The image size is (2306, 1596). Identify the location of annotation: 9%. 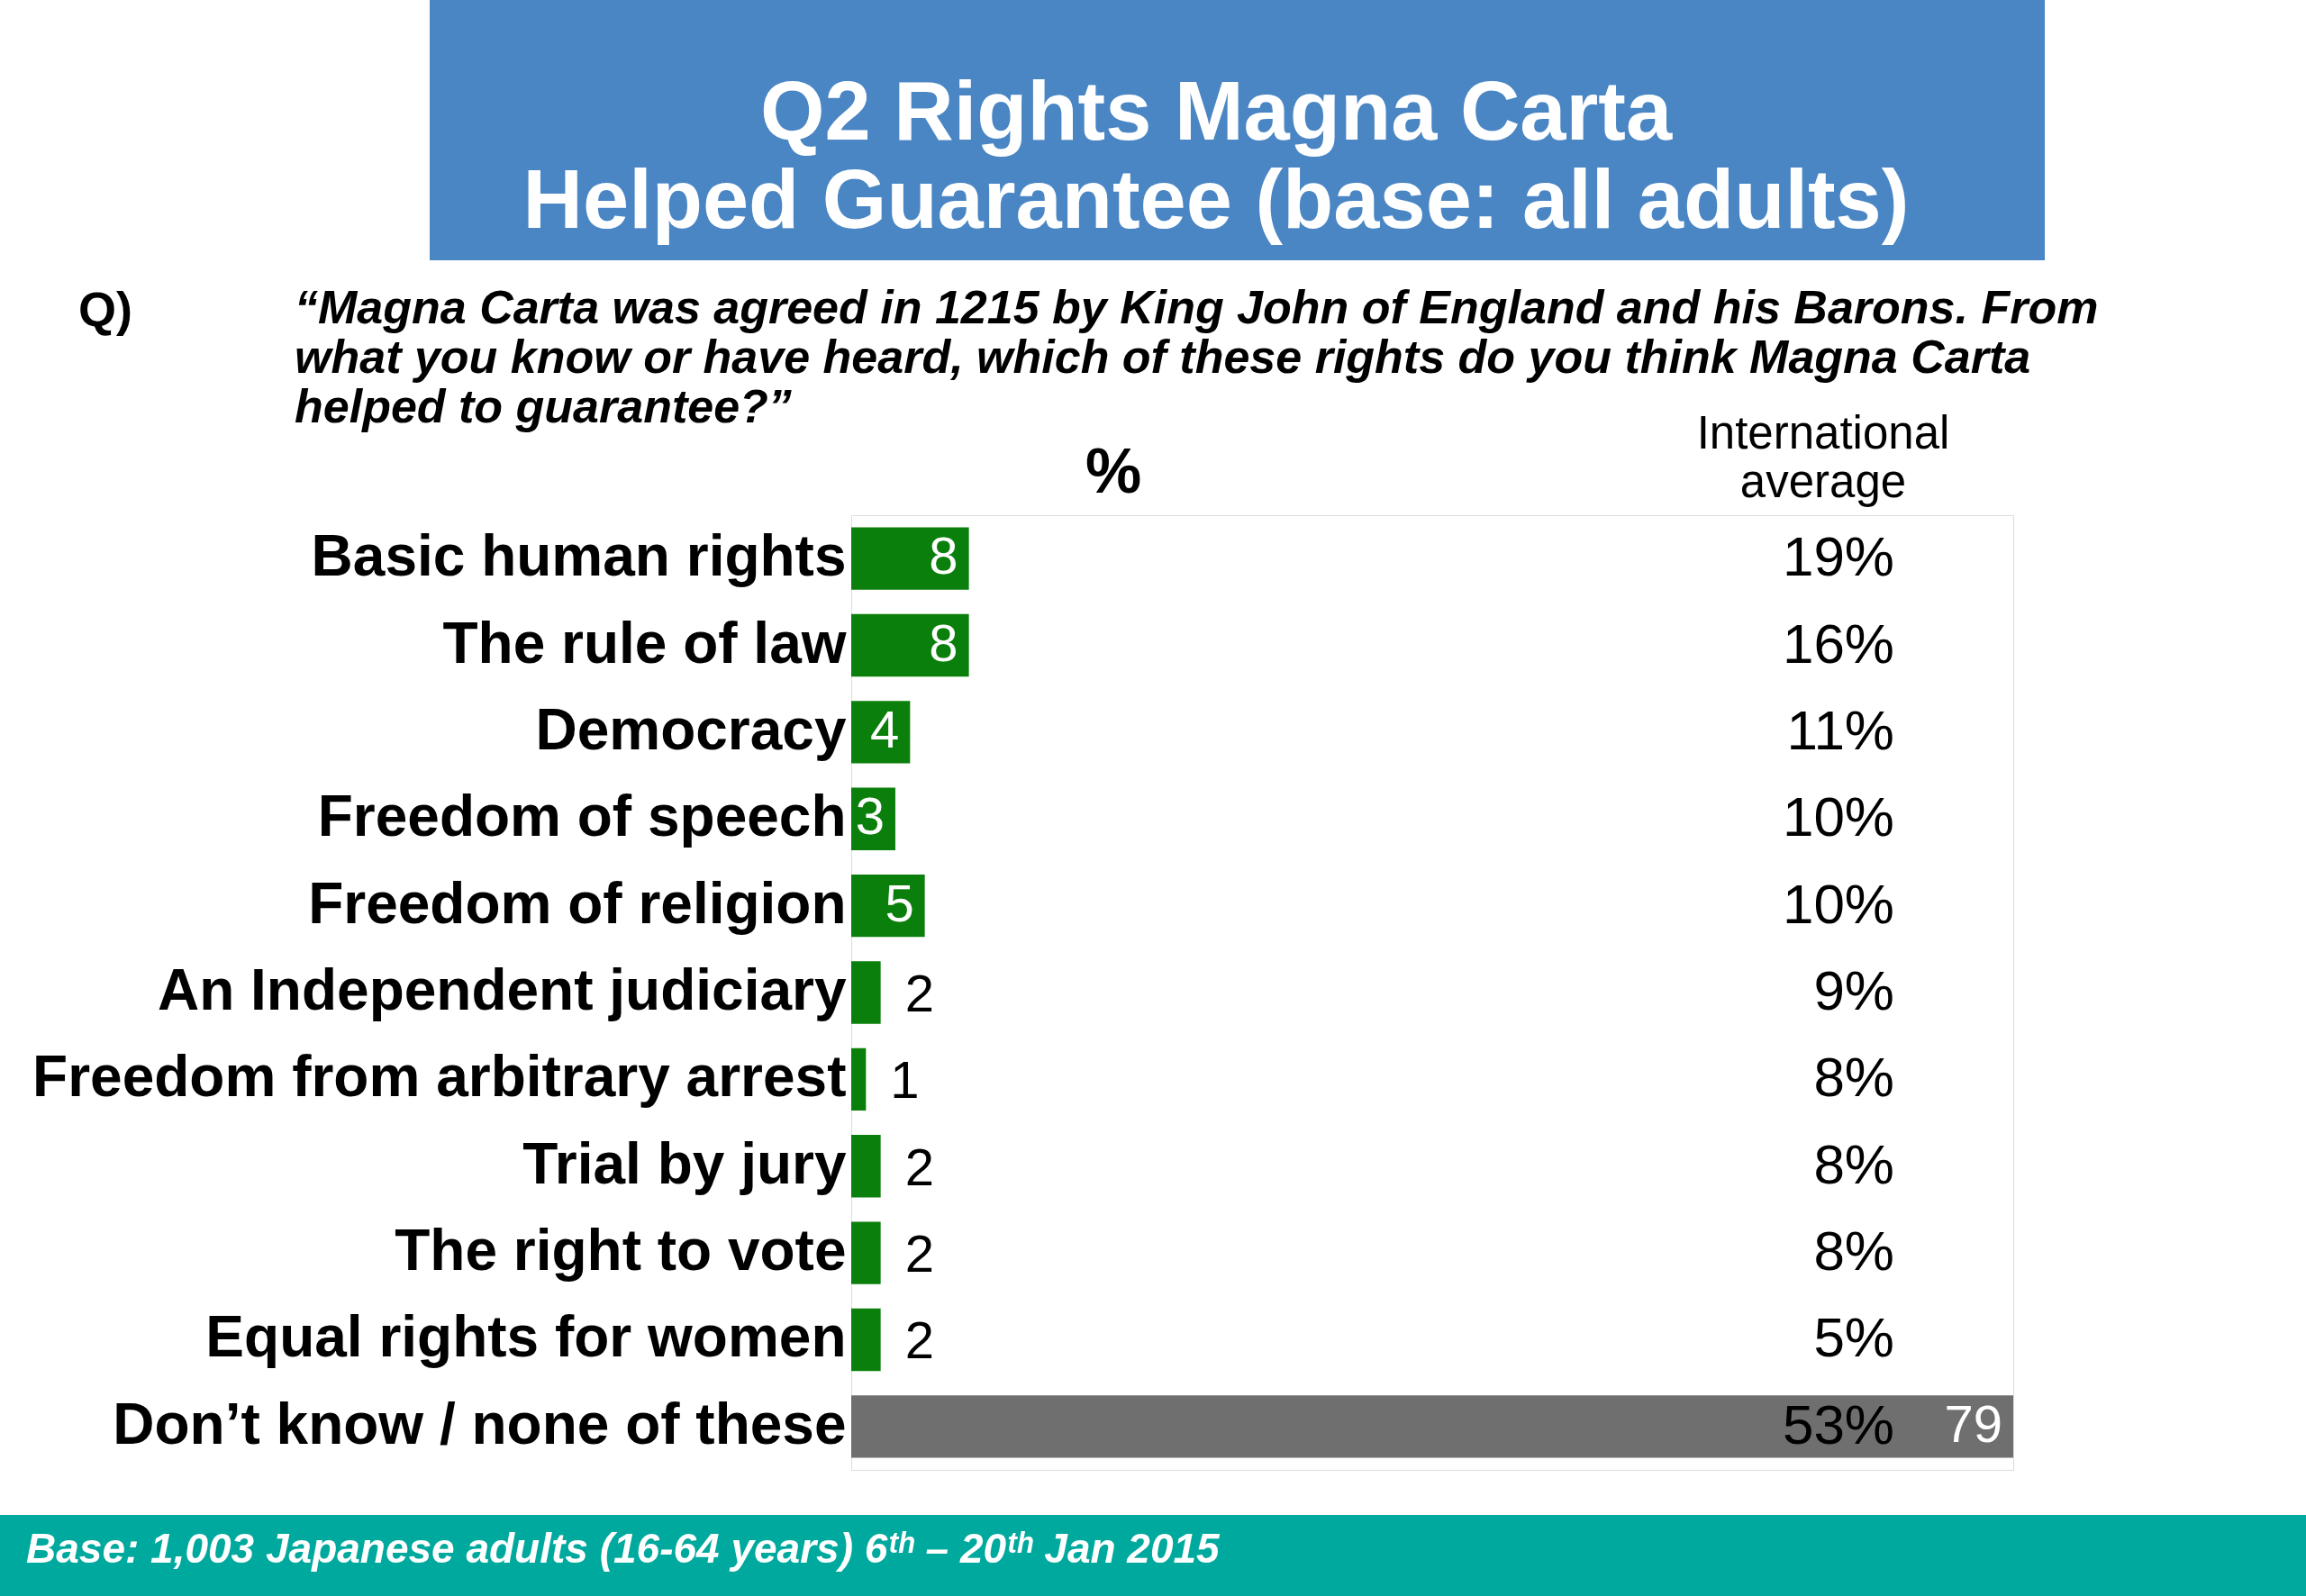
(1853, 990).